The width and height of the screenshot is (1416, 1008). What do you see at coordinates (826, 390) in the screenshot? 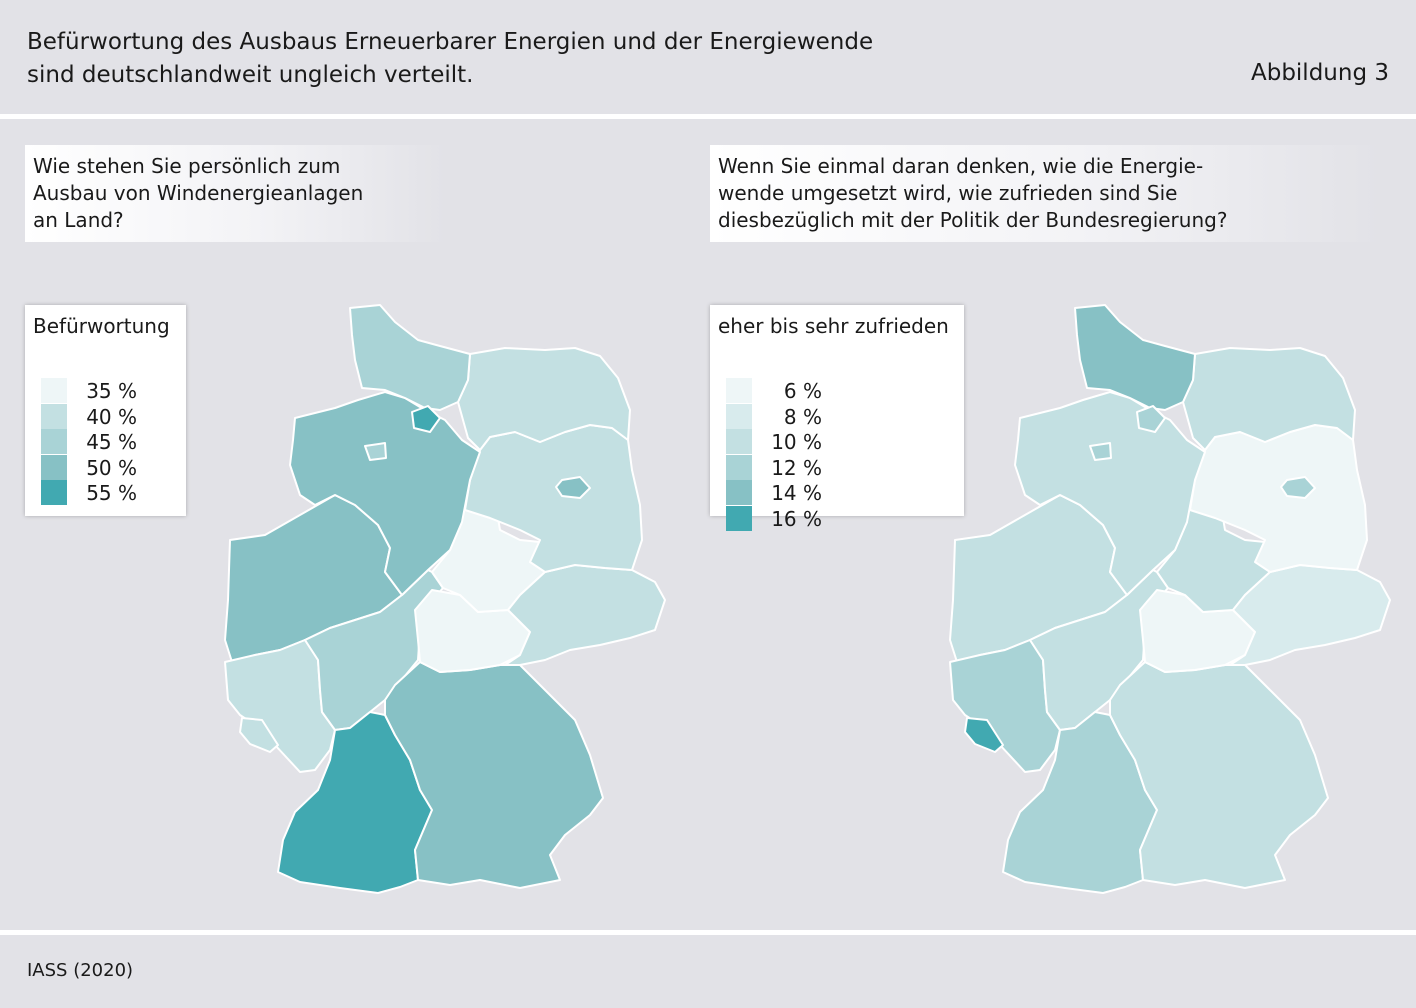
I see `legend-item: 6 %` at bounding box center [826, 390].